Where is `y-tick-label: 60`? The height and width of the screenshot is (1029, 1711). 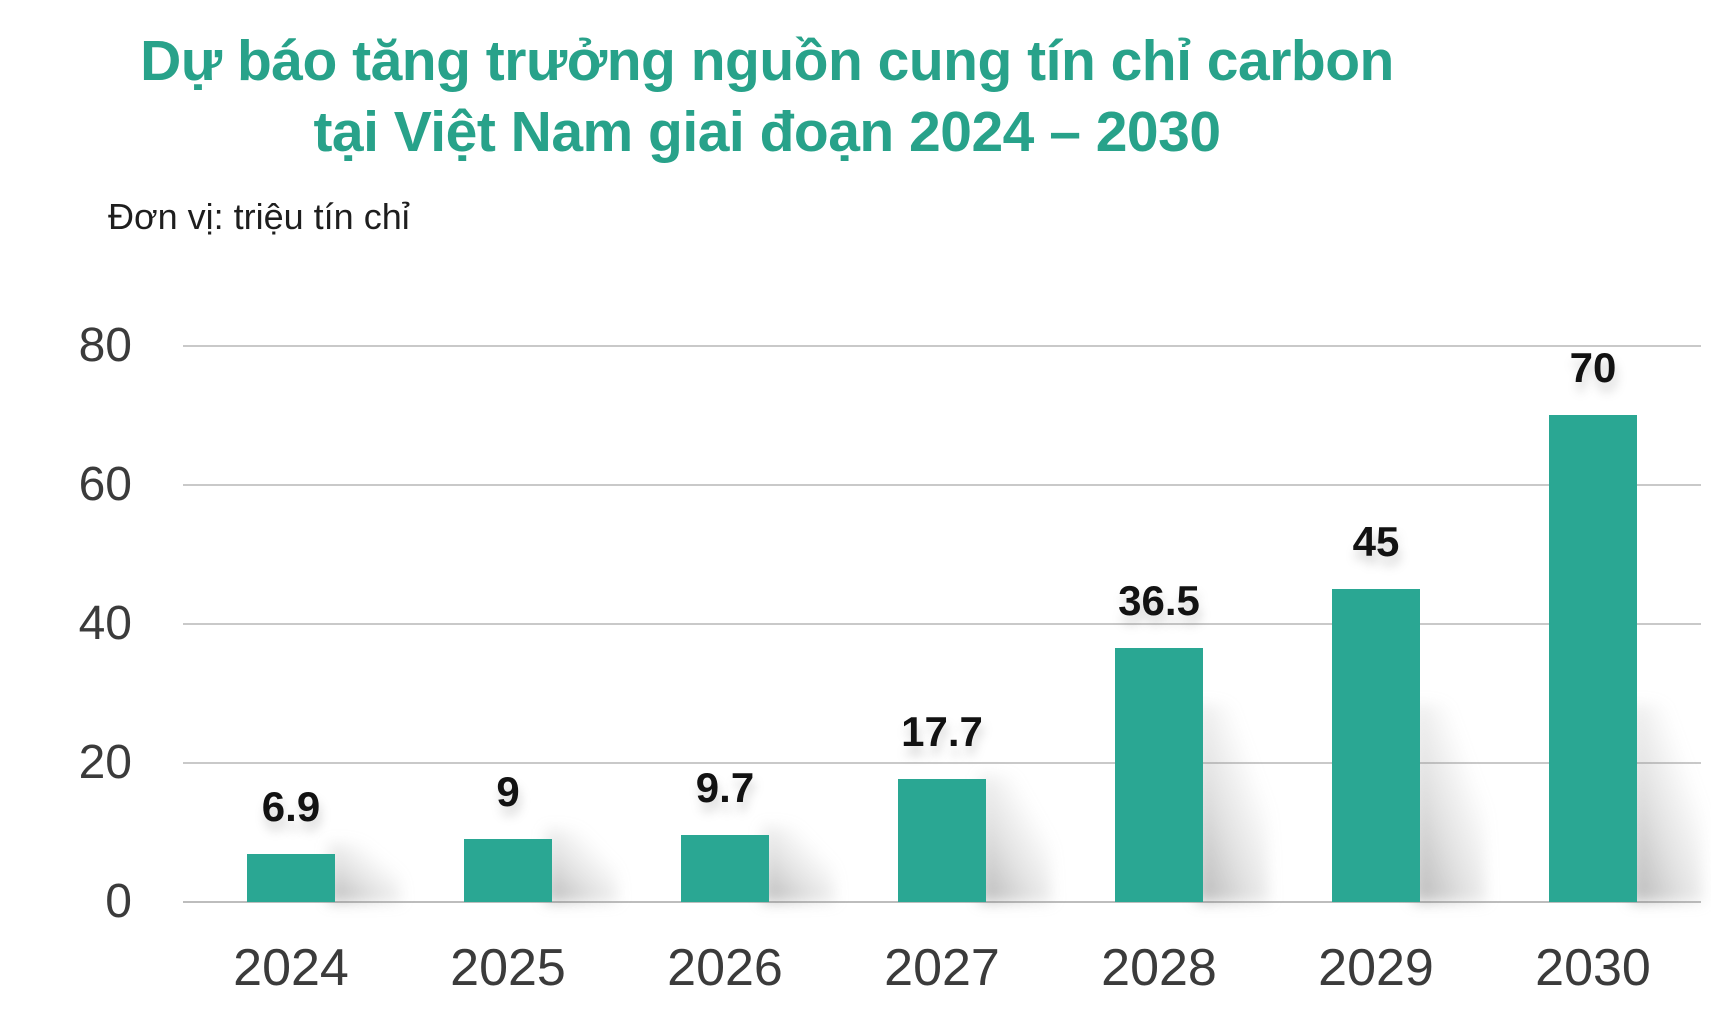 y-tick-label: 60 is located at coordinates (105, 484).